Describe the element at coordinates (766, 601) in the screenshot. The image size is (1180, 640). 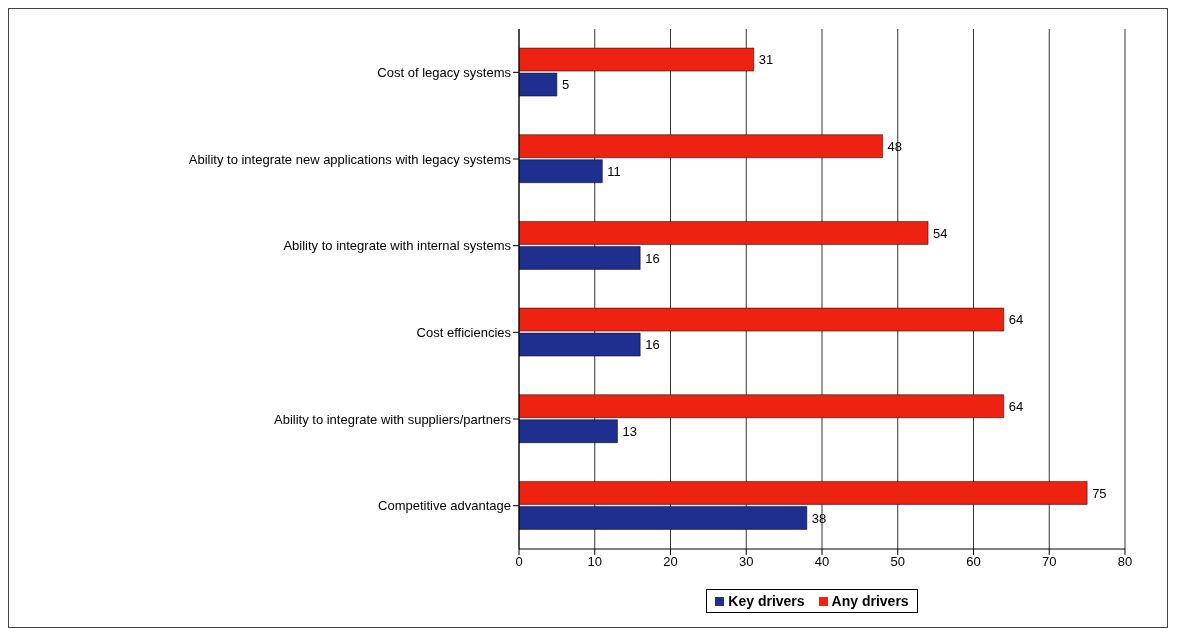
I see `legend-label: Key drivers` at that location.